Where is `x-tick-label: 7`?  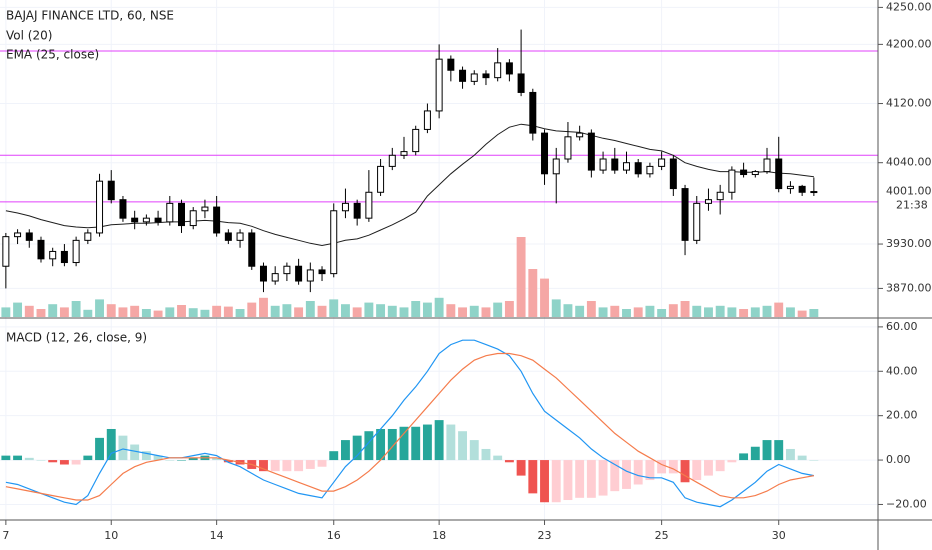 x-tick-label: 7 is located at coordinates (5, 535).